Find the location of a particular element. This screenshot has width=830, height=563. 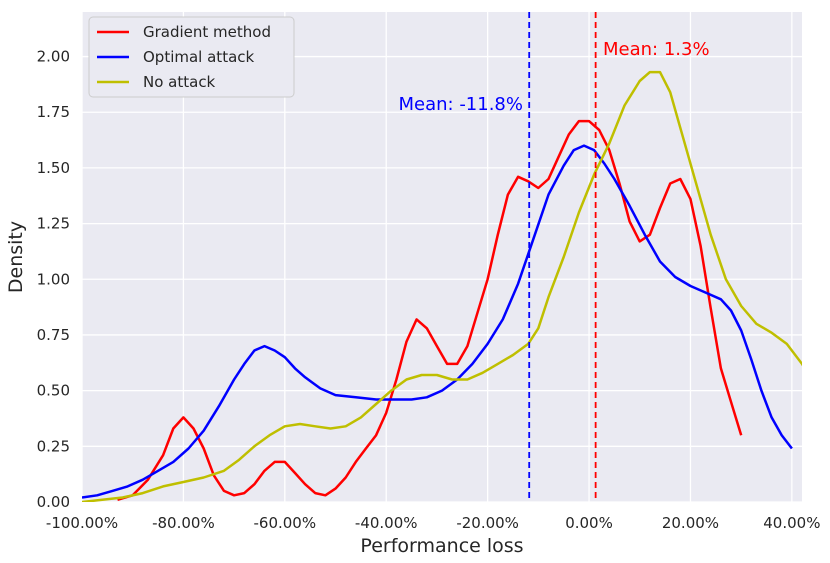

mean-lines is located at coordinates (562, 257).